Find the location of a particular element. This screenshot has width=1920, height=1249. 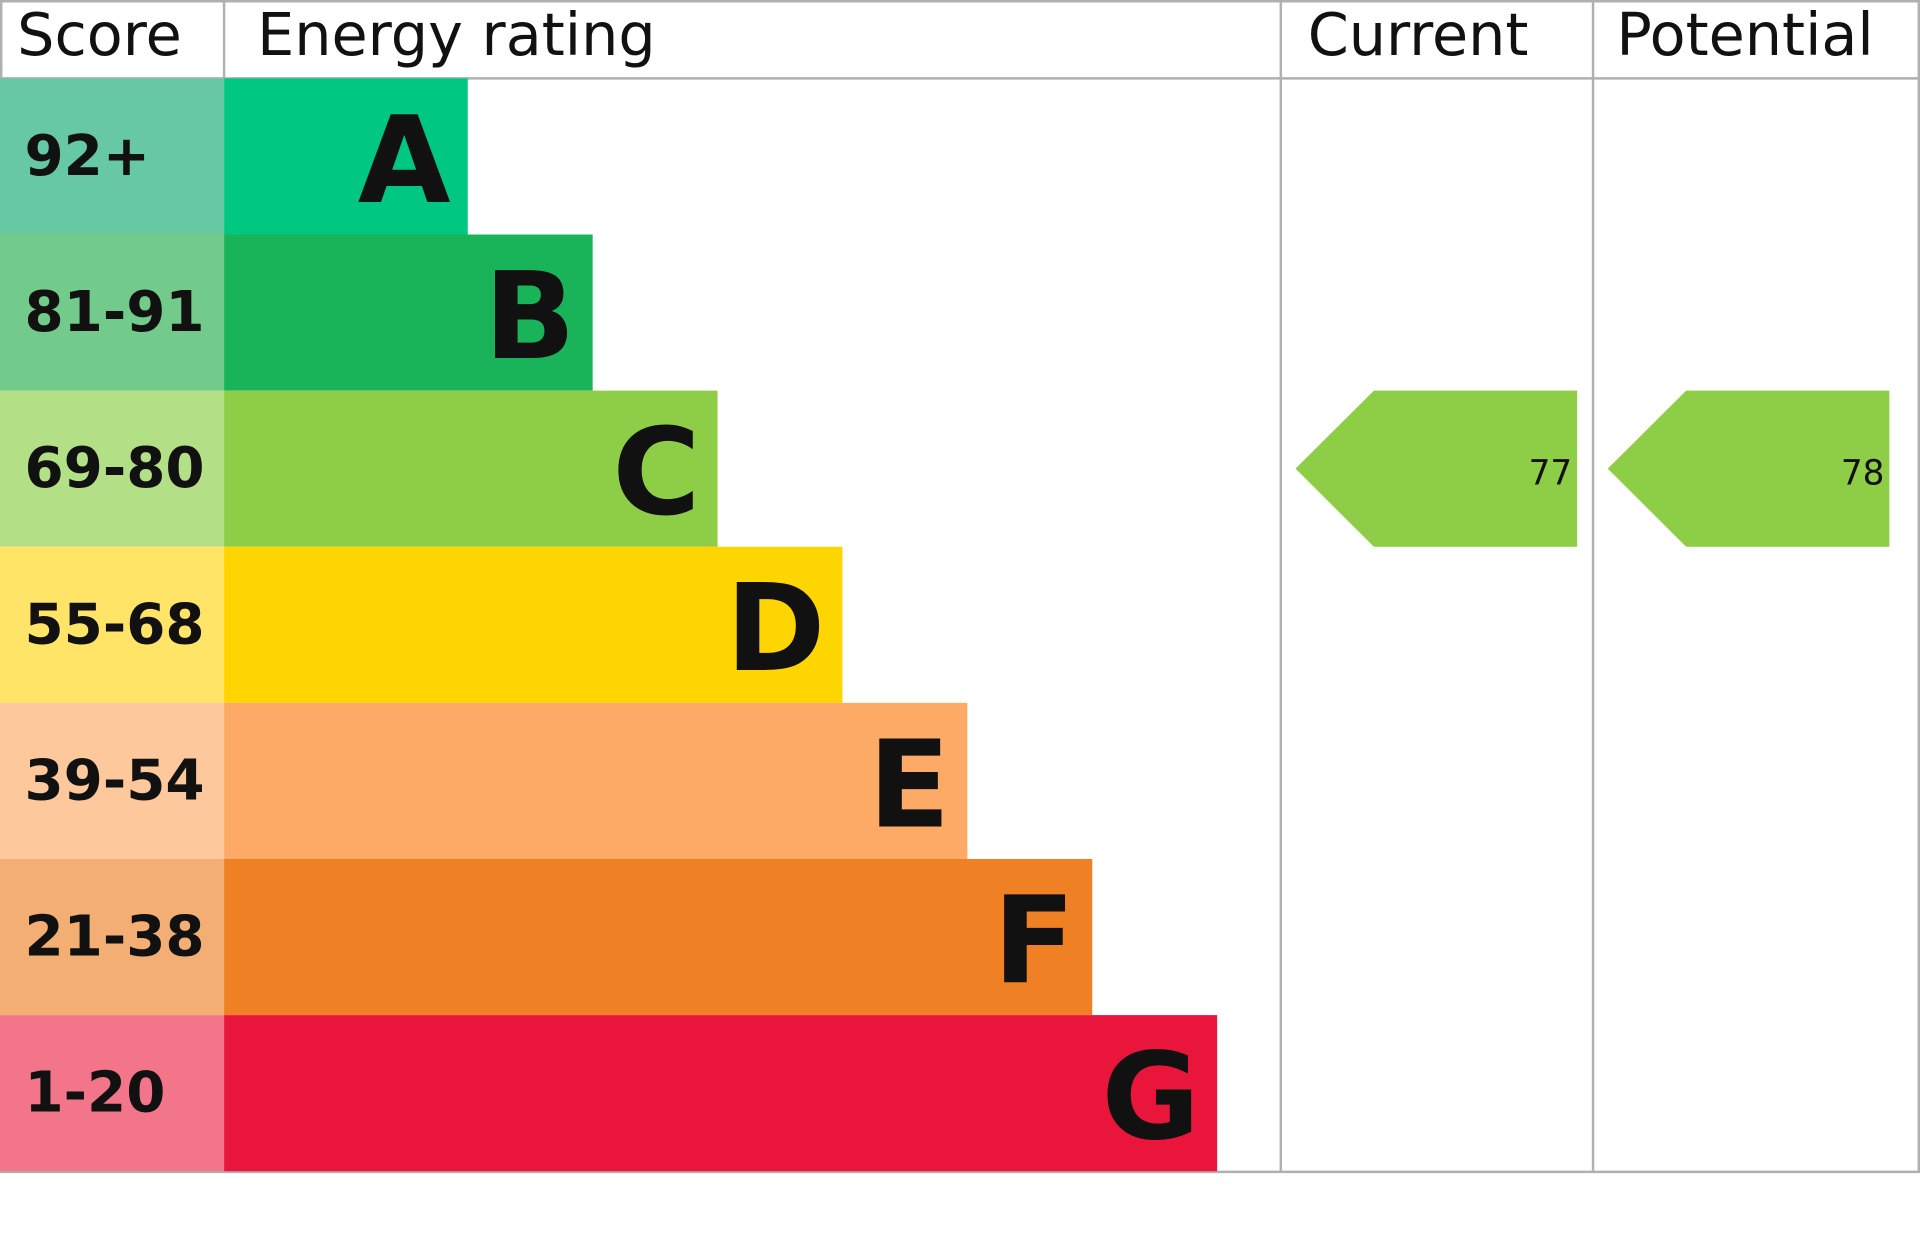

score-label: 69-80 is located at coordinates (114, 468).